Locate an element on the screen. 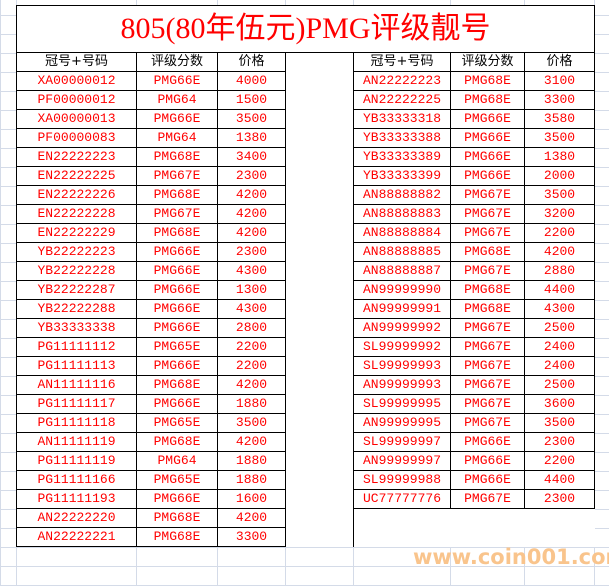 Image resolution: width=609 pixels, height=586 pixels. left-serial-cell: AN11111116 is located at coordinates (76, 385).